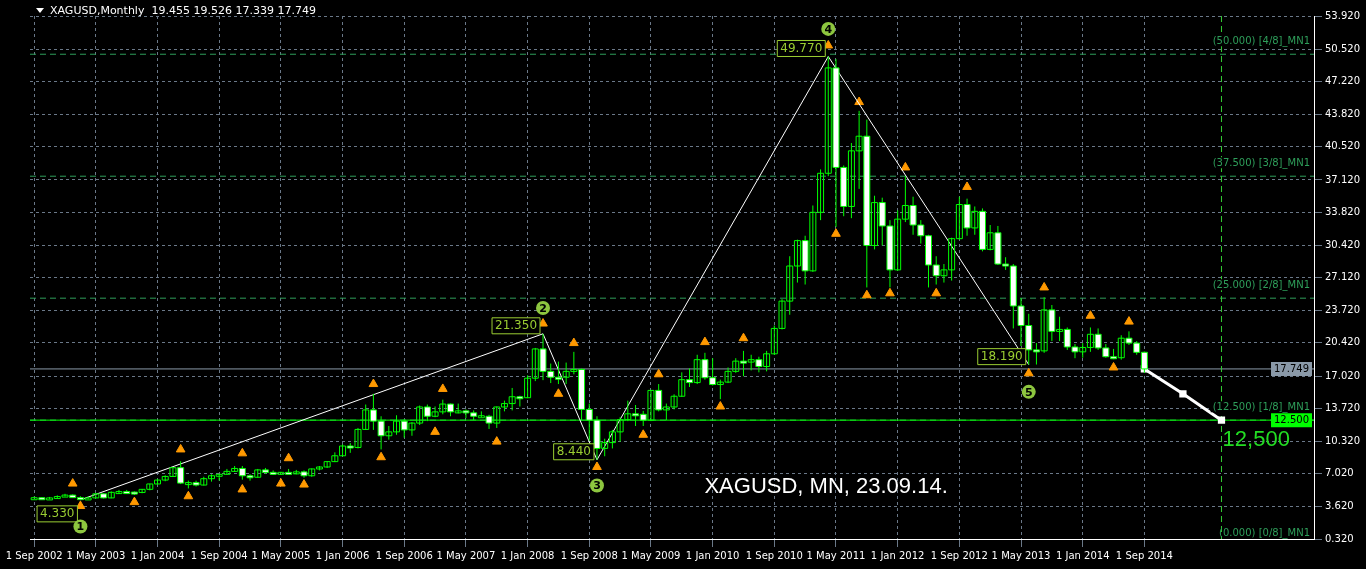 The image size is (1366, 569). What do you see at coordinates (1342, 48) in the screenshot?
I see `y-tick-label: 50.520` at bounding box center [1342, 48].